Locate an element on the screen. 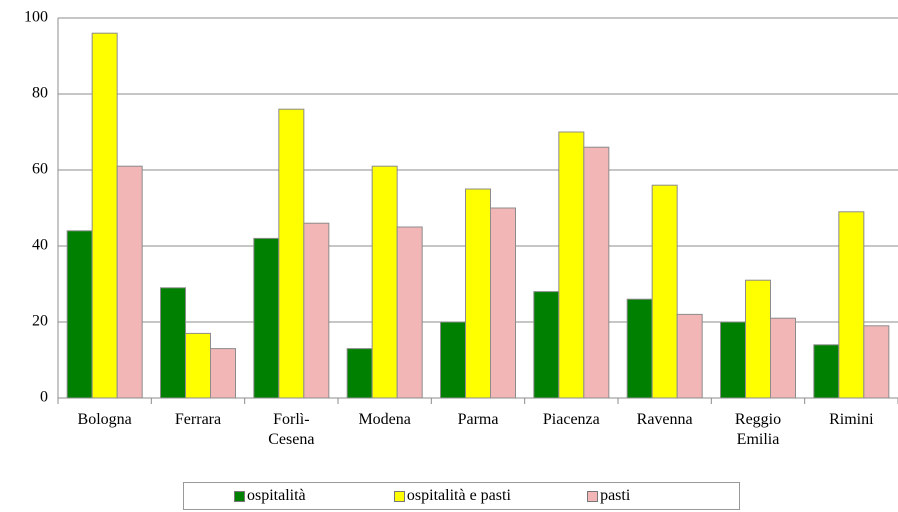  y-tick-label: 20 is located at coordinates (40, 321).